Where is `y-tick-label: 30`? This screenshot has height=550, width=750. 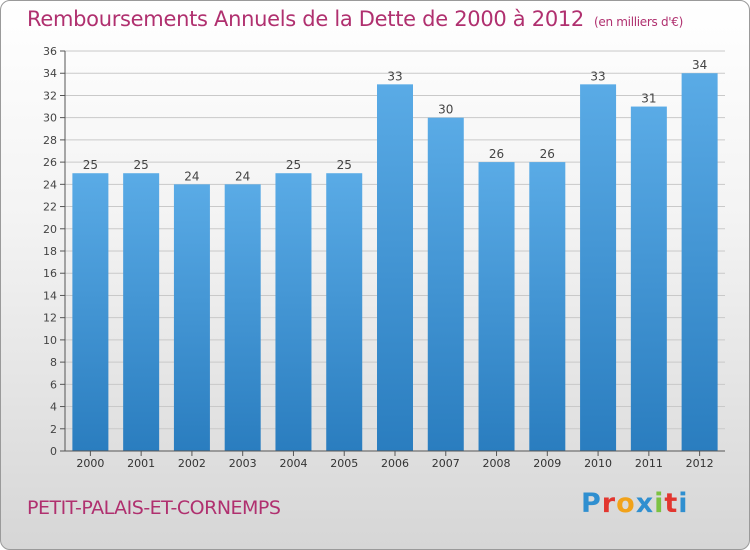
y-tick-label: 30 is located at coordinates (50, 118).